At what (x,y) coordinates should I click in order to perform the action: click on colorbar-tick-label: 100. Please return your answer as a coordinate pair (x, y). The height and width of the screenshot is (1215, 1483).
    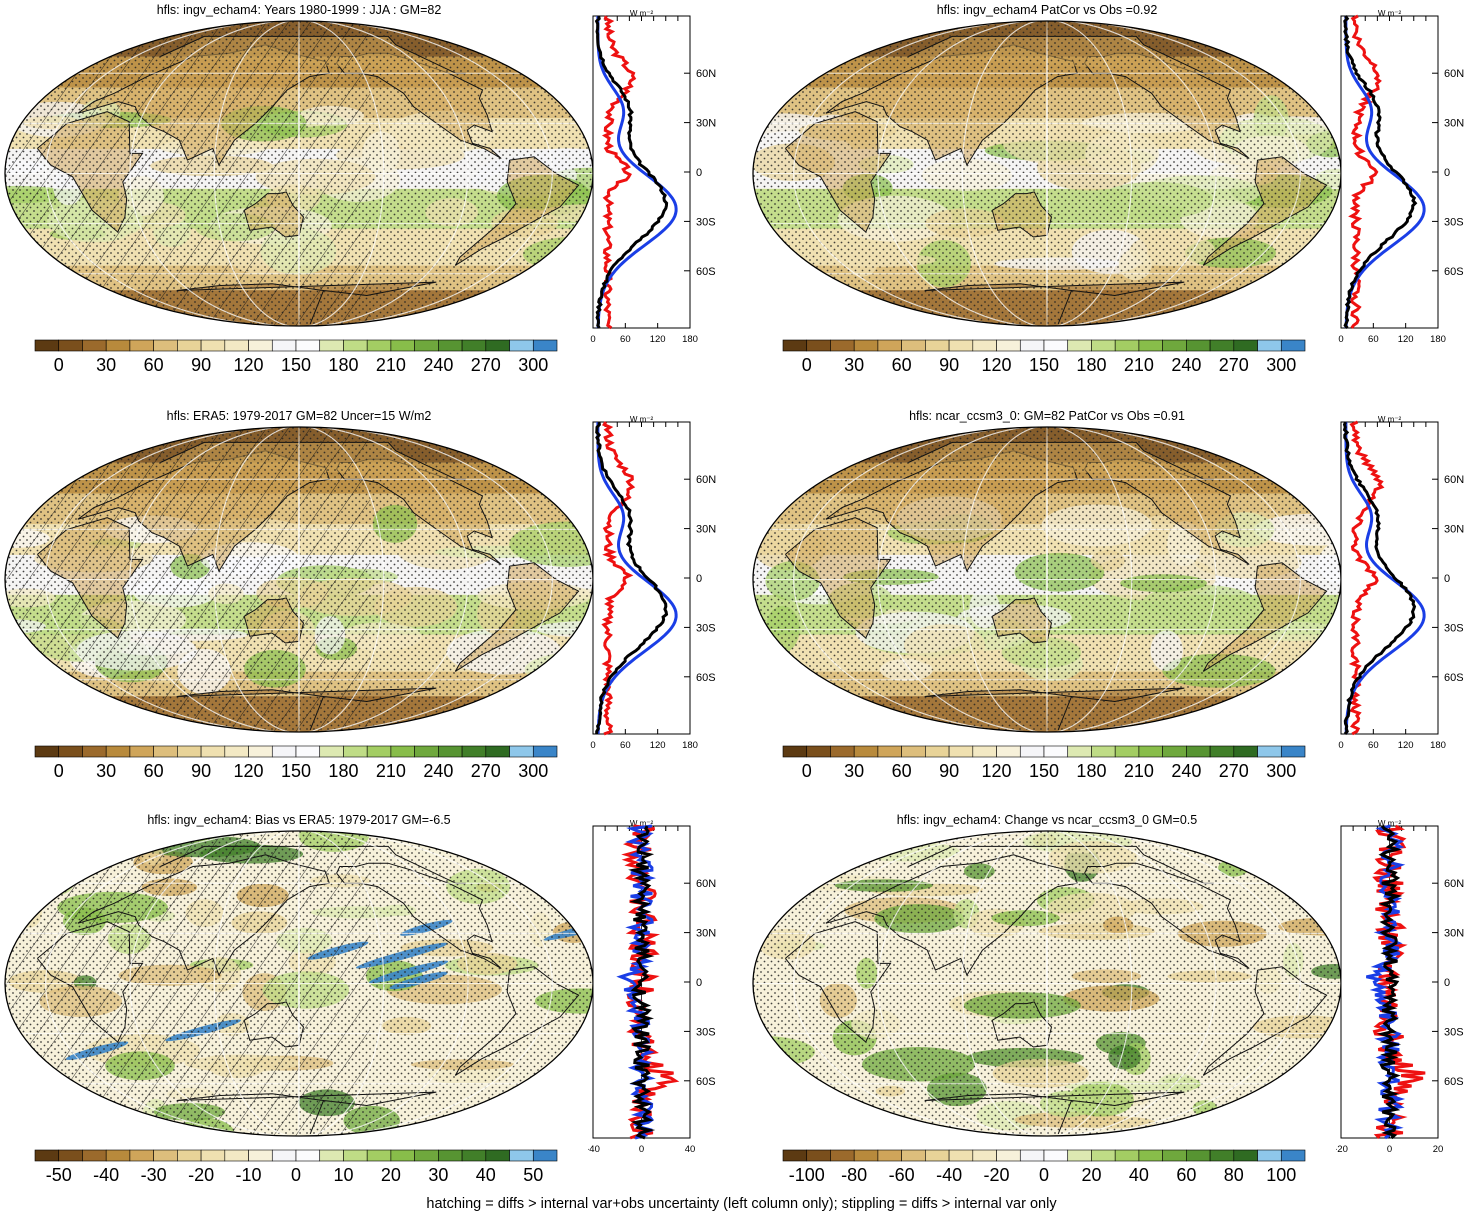
    Looking at the image, I should click on (1281, 1175).